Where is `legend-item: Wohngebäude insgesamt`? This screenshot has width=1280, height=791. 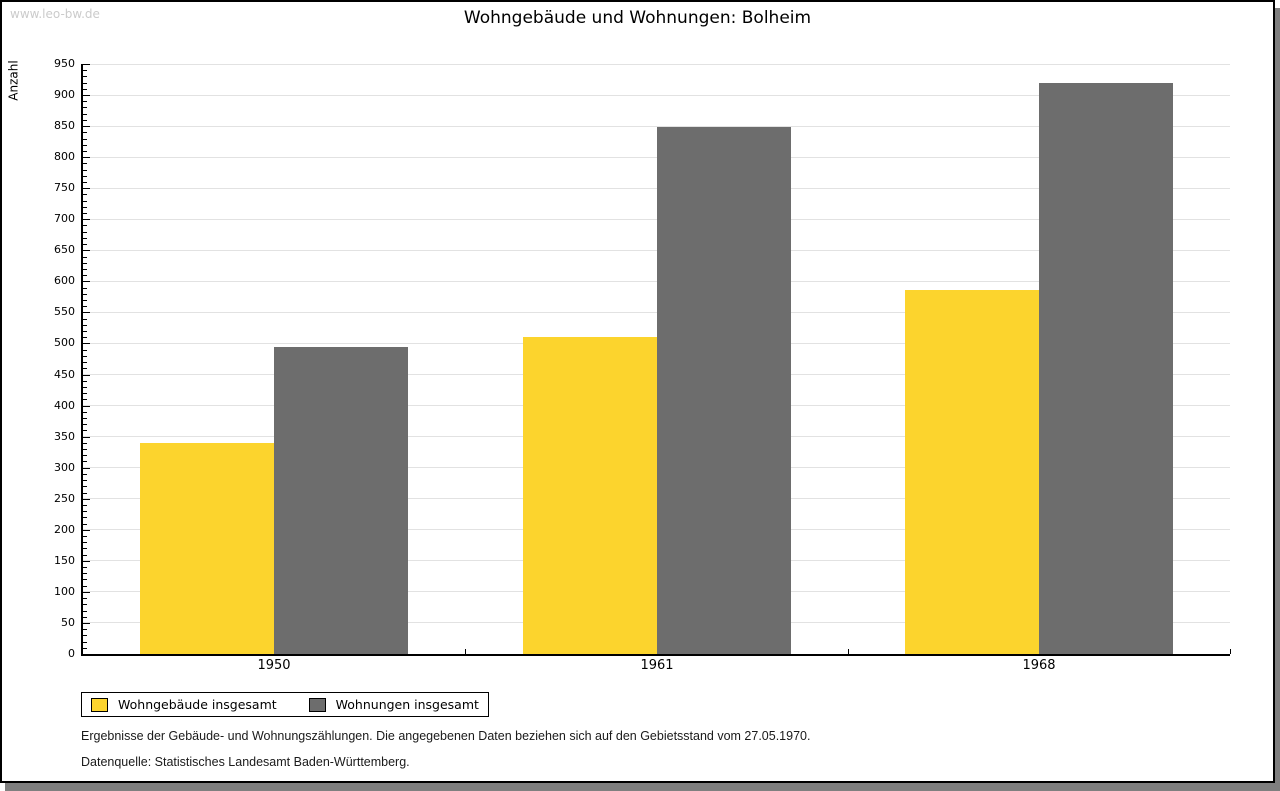 legend-item: Wohngebäude insgesamt is located at coordinates (184, 704).